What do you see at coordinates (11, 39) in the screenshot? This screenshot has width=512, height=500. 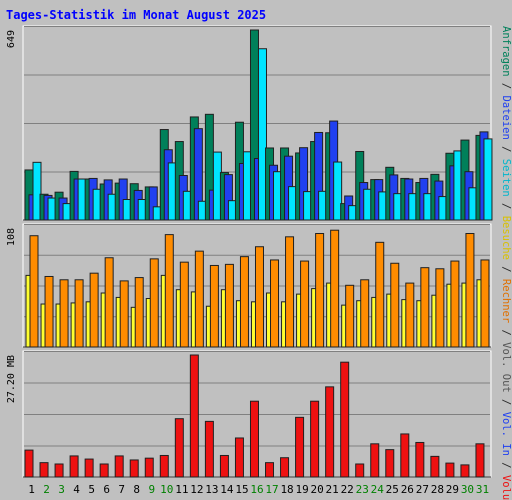 I see `y-max-label: 649` at bounding box center [11, 39].